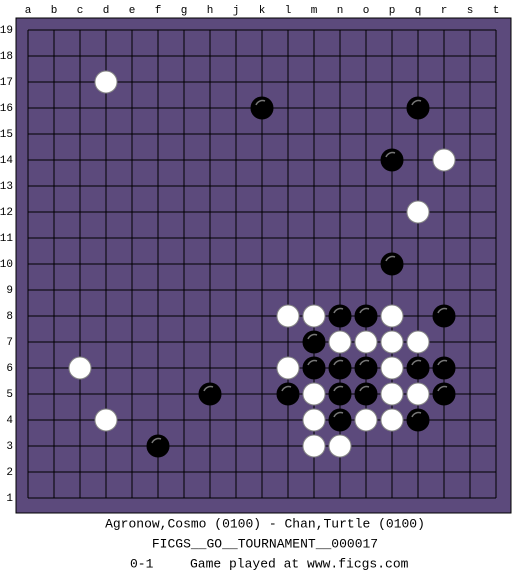 This screenshot has height=575, width=525. What do you see at coordinates (299, 563) in the screenshot?
I see `site: Game played at www.ficgs.com` at bounding box center [299, 563].